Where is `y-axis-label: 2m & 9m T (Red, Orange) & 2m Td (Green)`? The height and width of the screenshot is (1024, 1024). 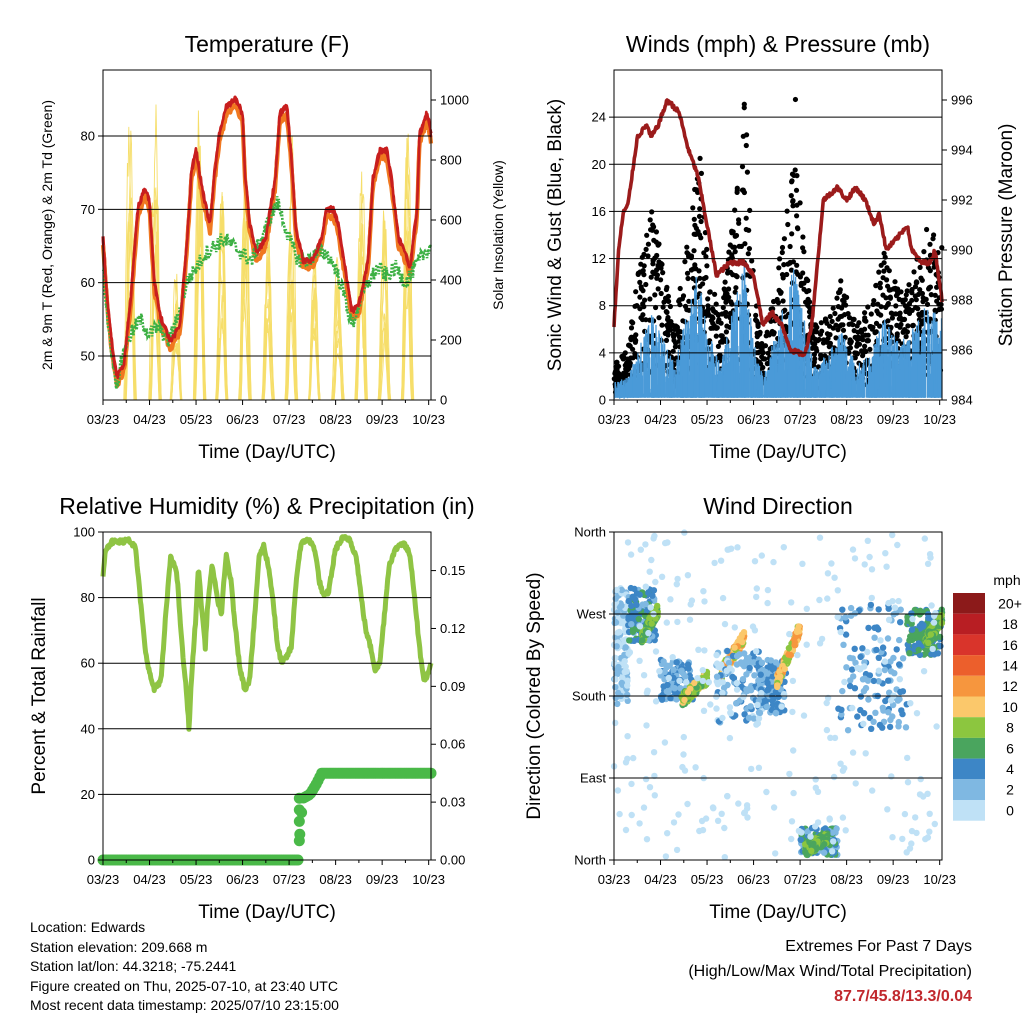 y-axis-label: 2m & 9m T (Red, Orange) & 2m Td (Green) is located at coordinates (47, 235).